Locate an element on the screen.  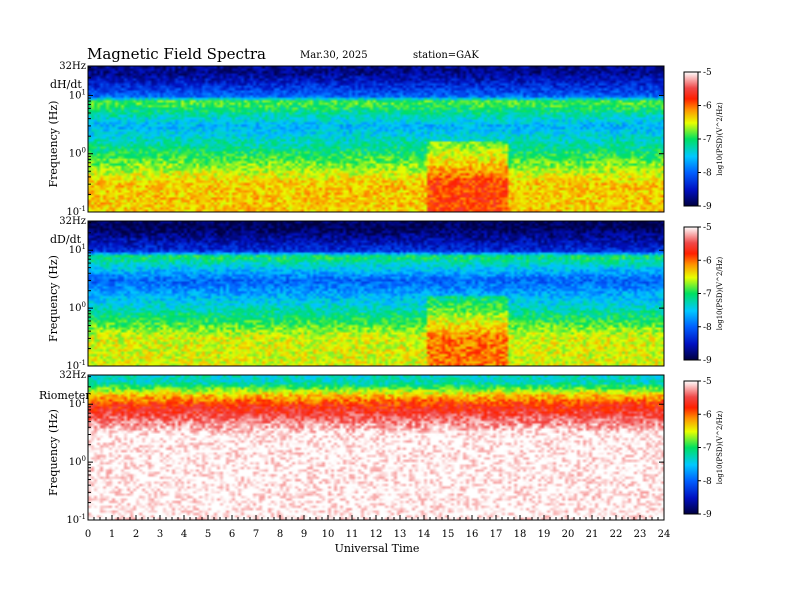
x-tick-label: 13 is located at coordinates (400, 534).